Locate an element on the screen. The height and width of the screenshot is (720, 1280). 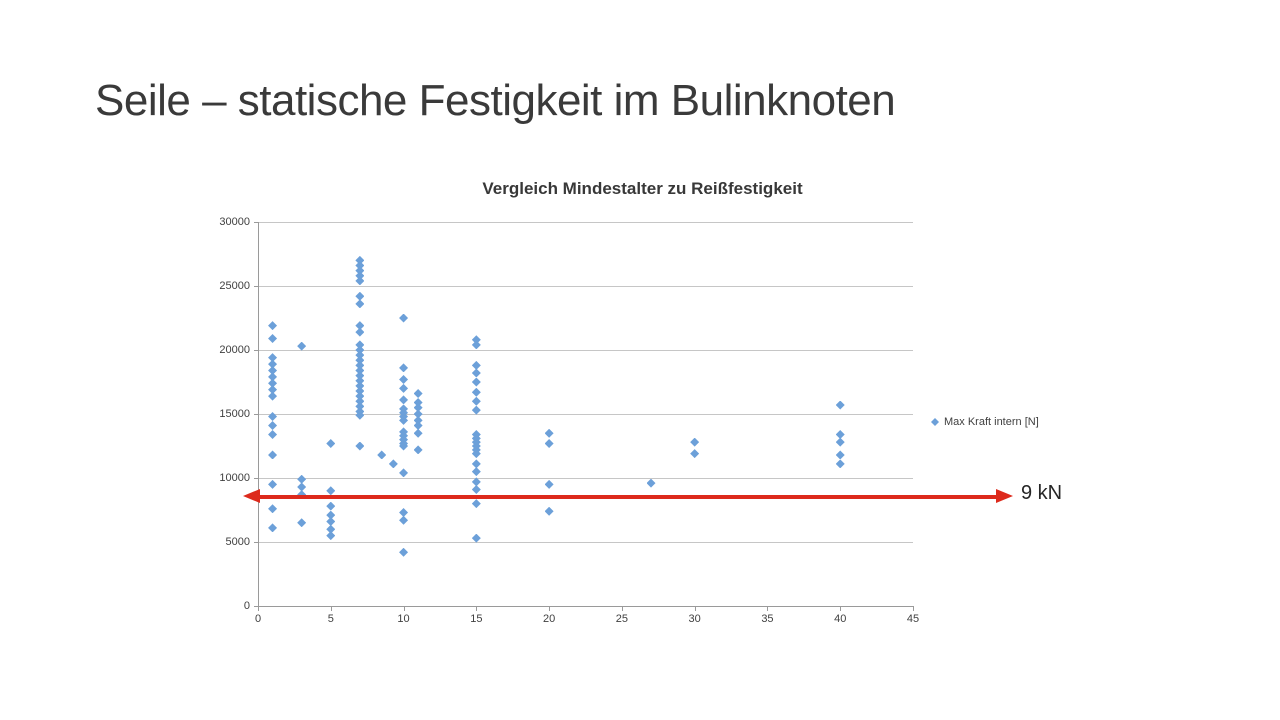
x-tick-label: 10 is located at coordinates (403, 619).